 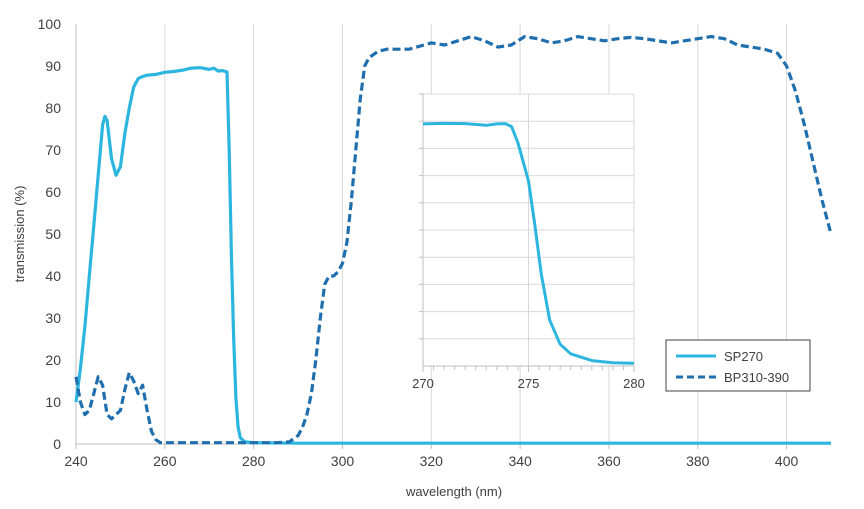 I want to click on legend-label-bp310-390: BP310-390, so click(x=756, y=377).